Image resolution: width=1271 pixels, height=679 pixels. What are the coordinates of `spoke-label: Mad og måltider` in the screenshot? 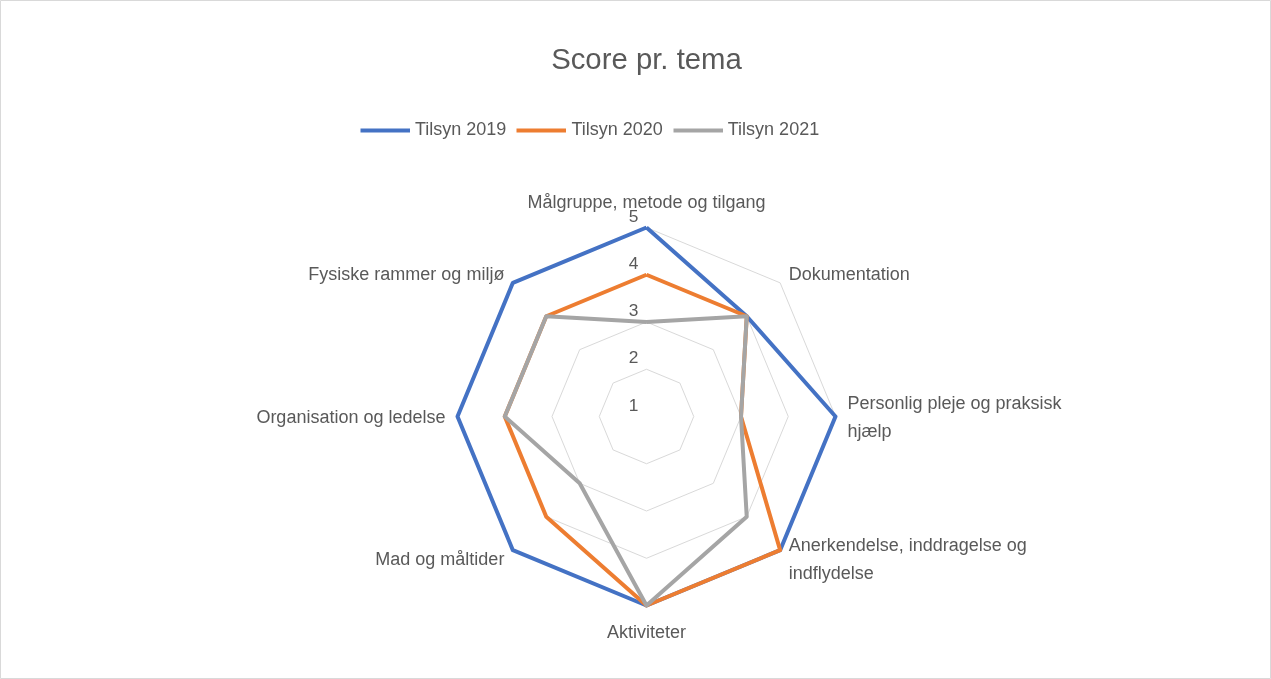 It's located at (440, 558).